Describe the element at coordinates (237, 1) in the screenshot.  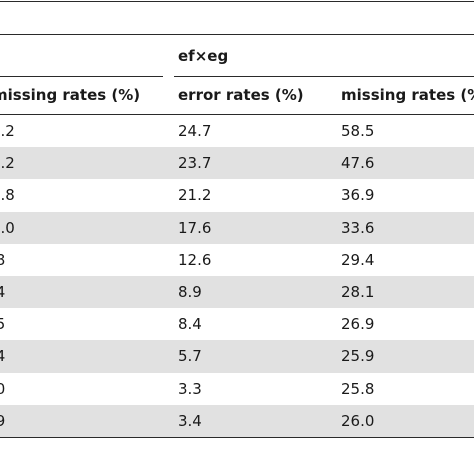
I see `table-top-rule` at that location.